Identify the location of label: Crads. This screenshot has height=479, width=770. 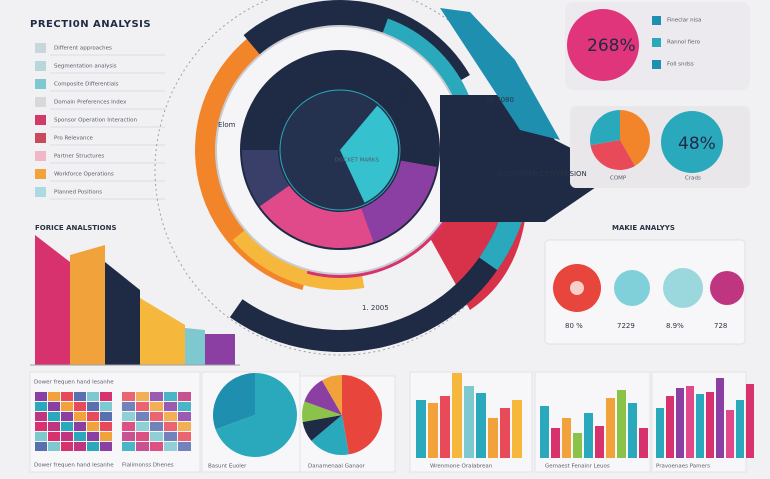
(693, 179).